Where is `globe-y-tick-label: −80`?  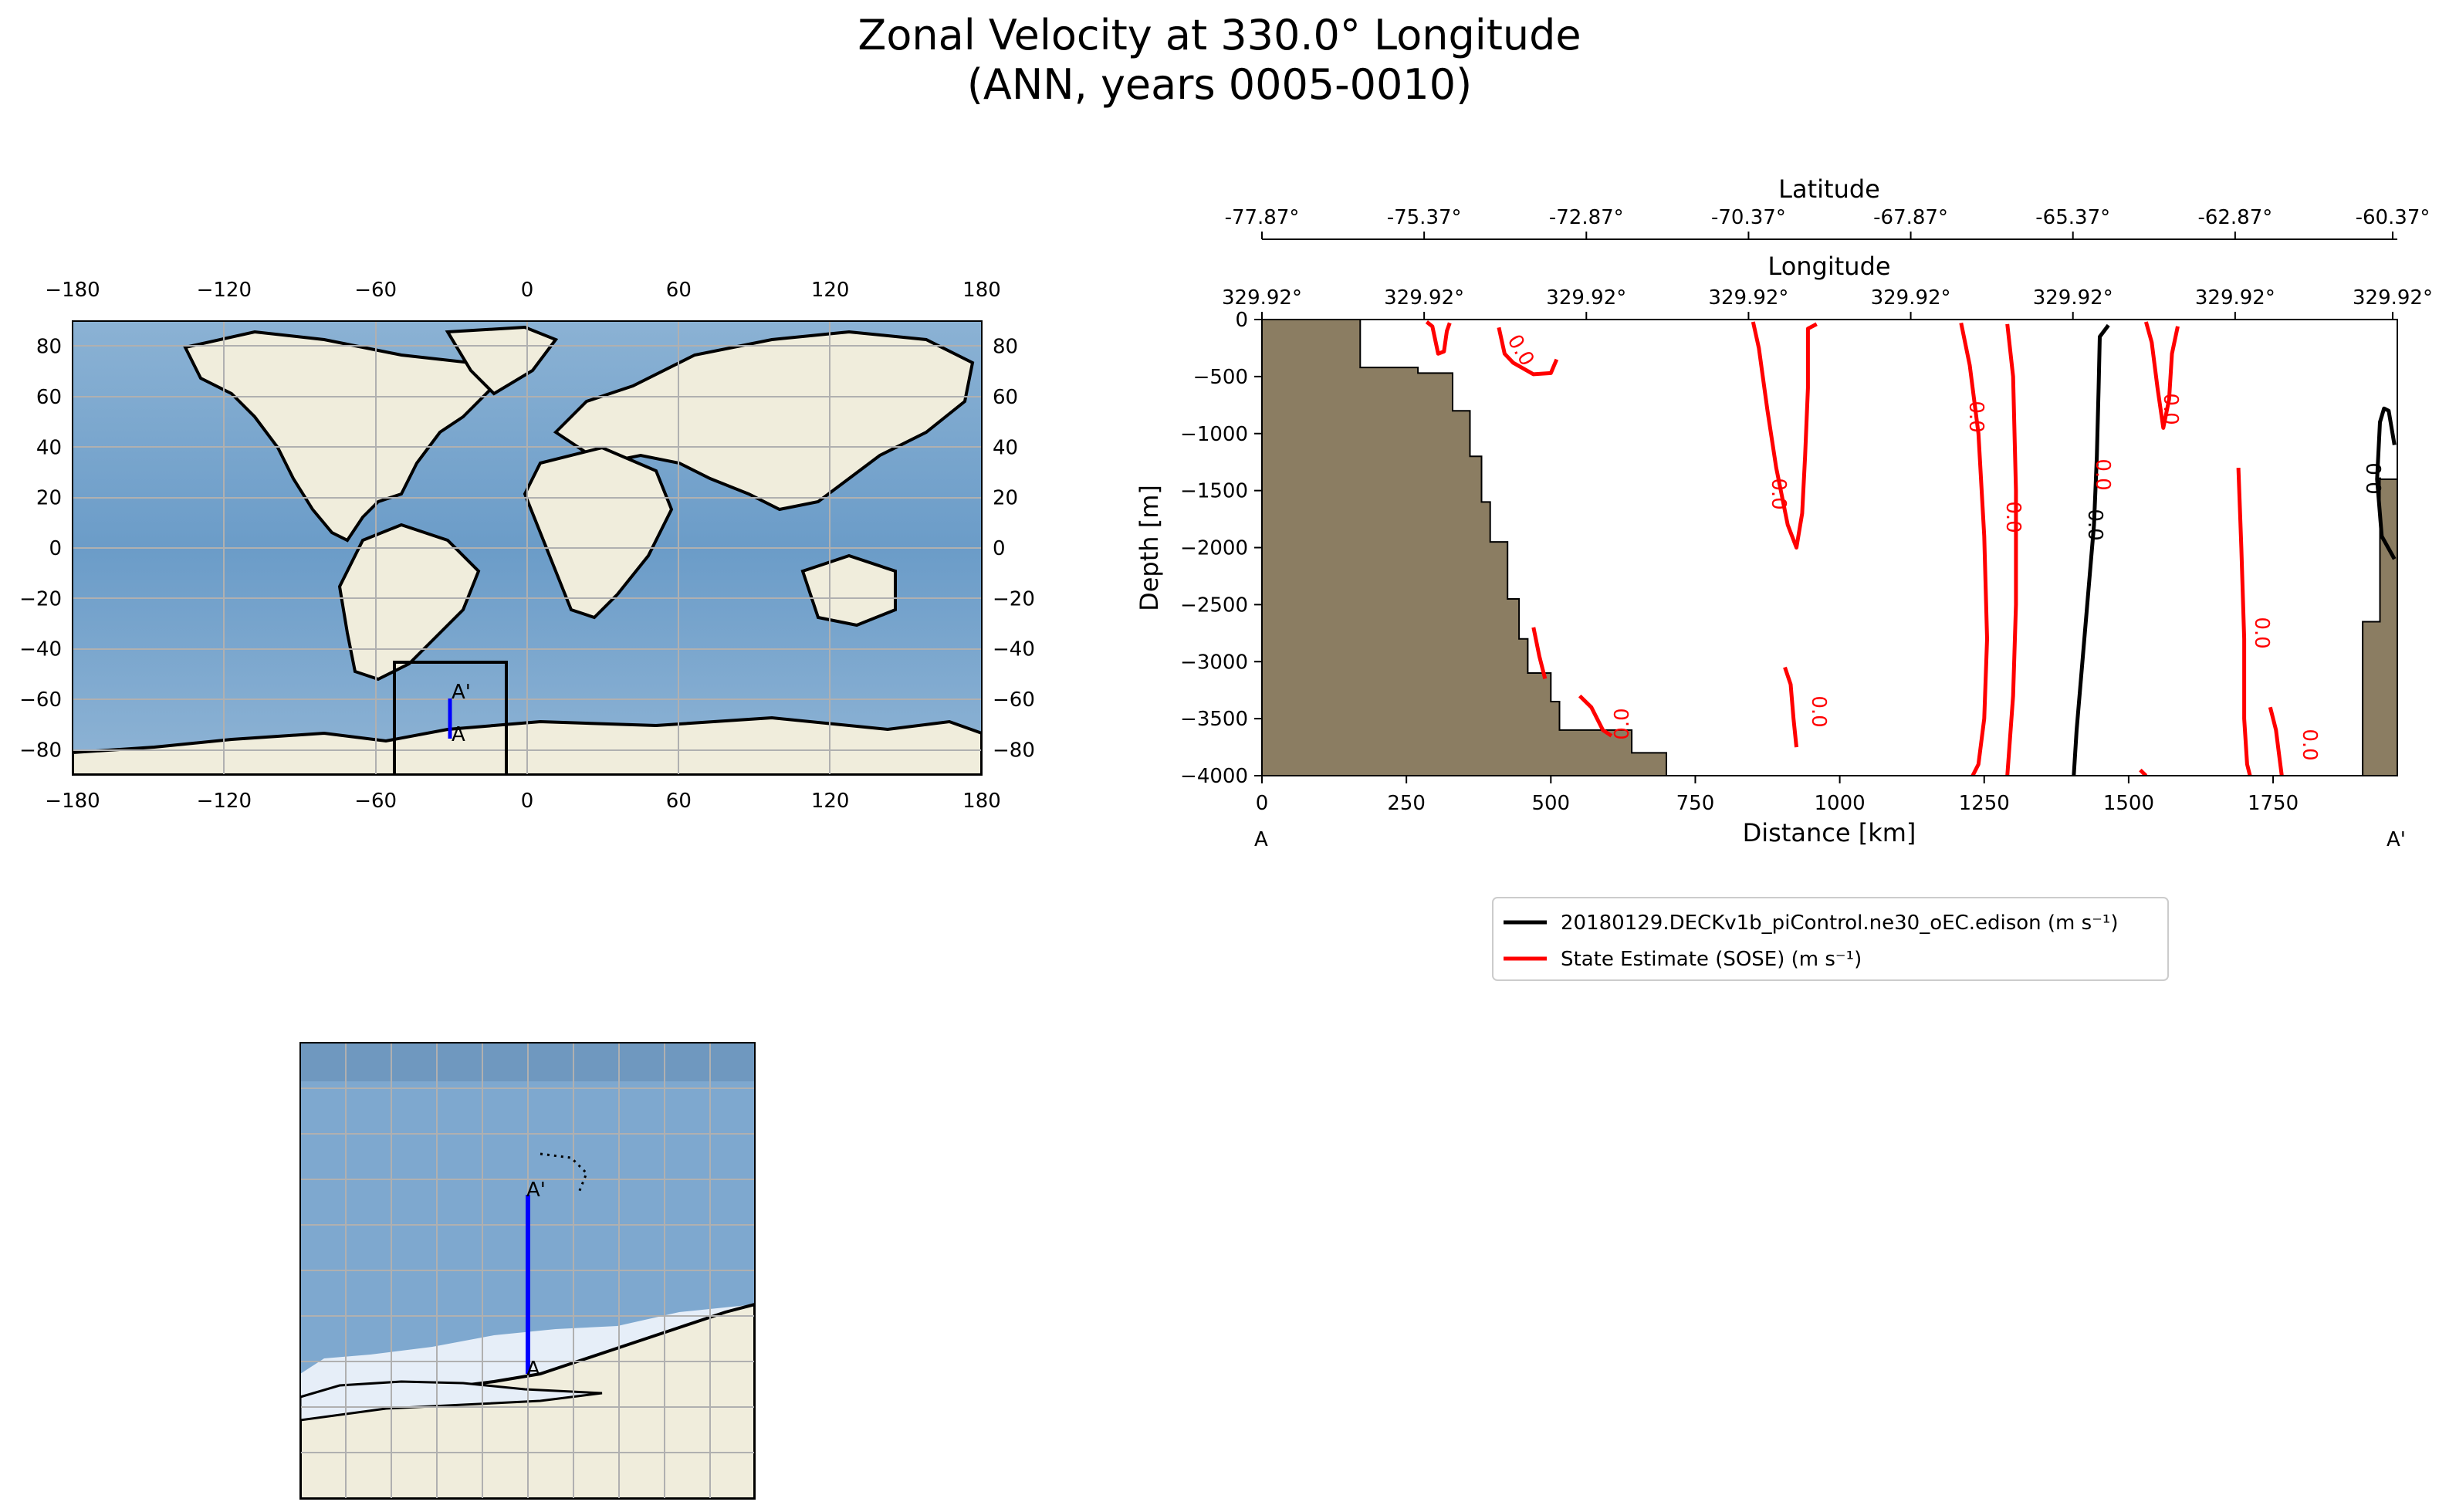
globe-y-tick-label: −80 is located at coordinates (1014, 750).